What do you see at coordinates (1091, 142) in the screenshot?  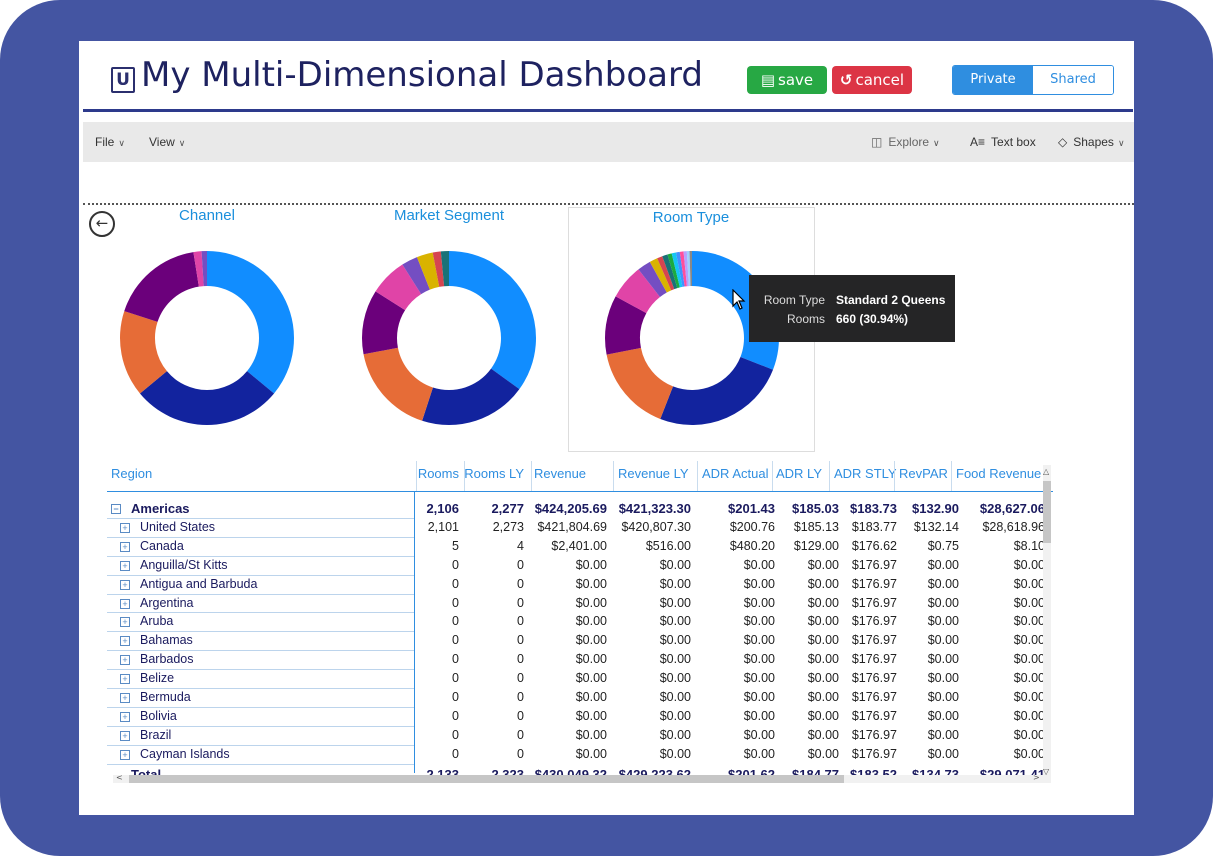 I see `shapes-menu: ◇ Shapes ∨` at bounding box center [1091, 142].